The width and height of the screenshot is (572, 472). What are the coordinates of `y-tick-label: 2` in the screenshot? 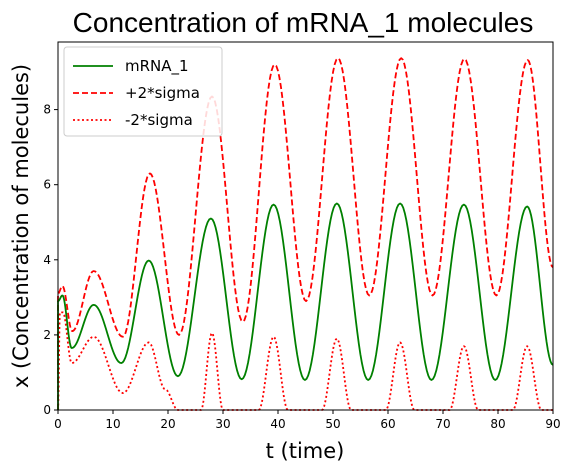 It's located at (47, 335).